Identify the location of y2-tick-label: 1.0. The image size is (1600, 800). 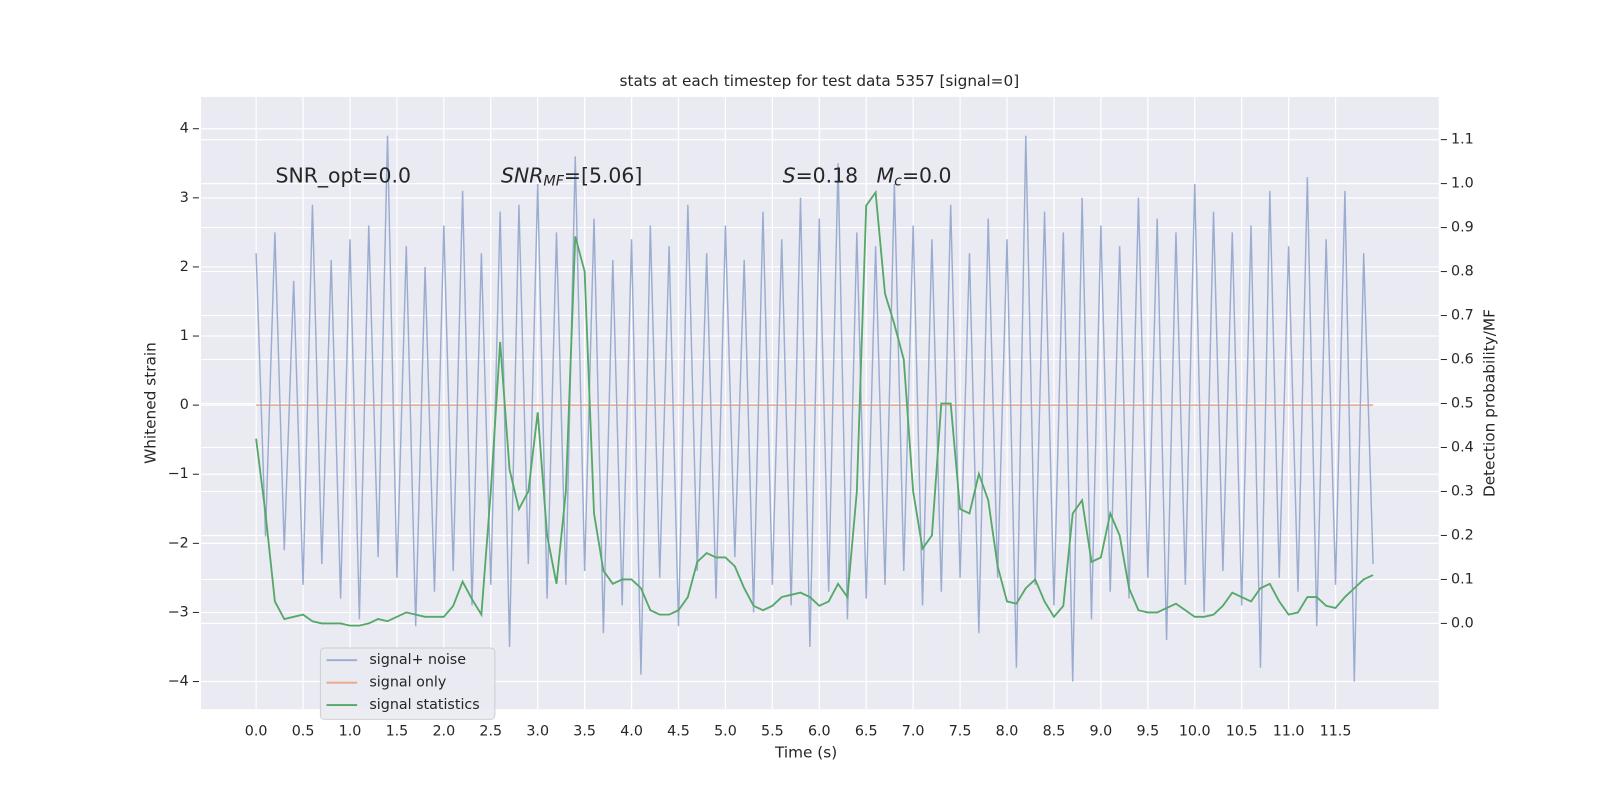
(1462, 184).